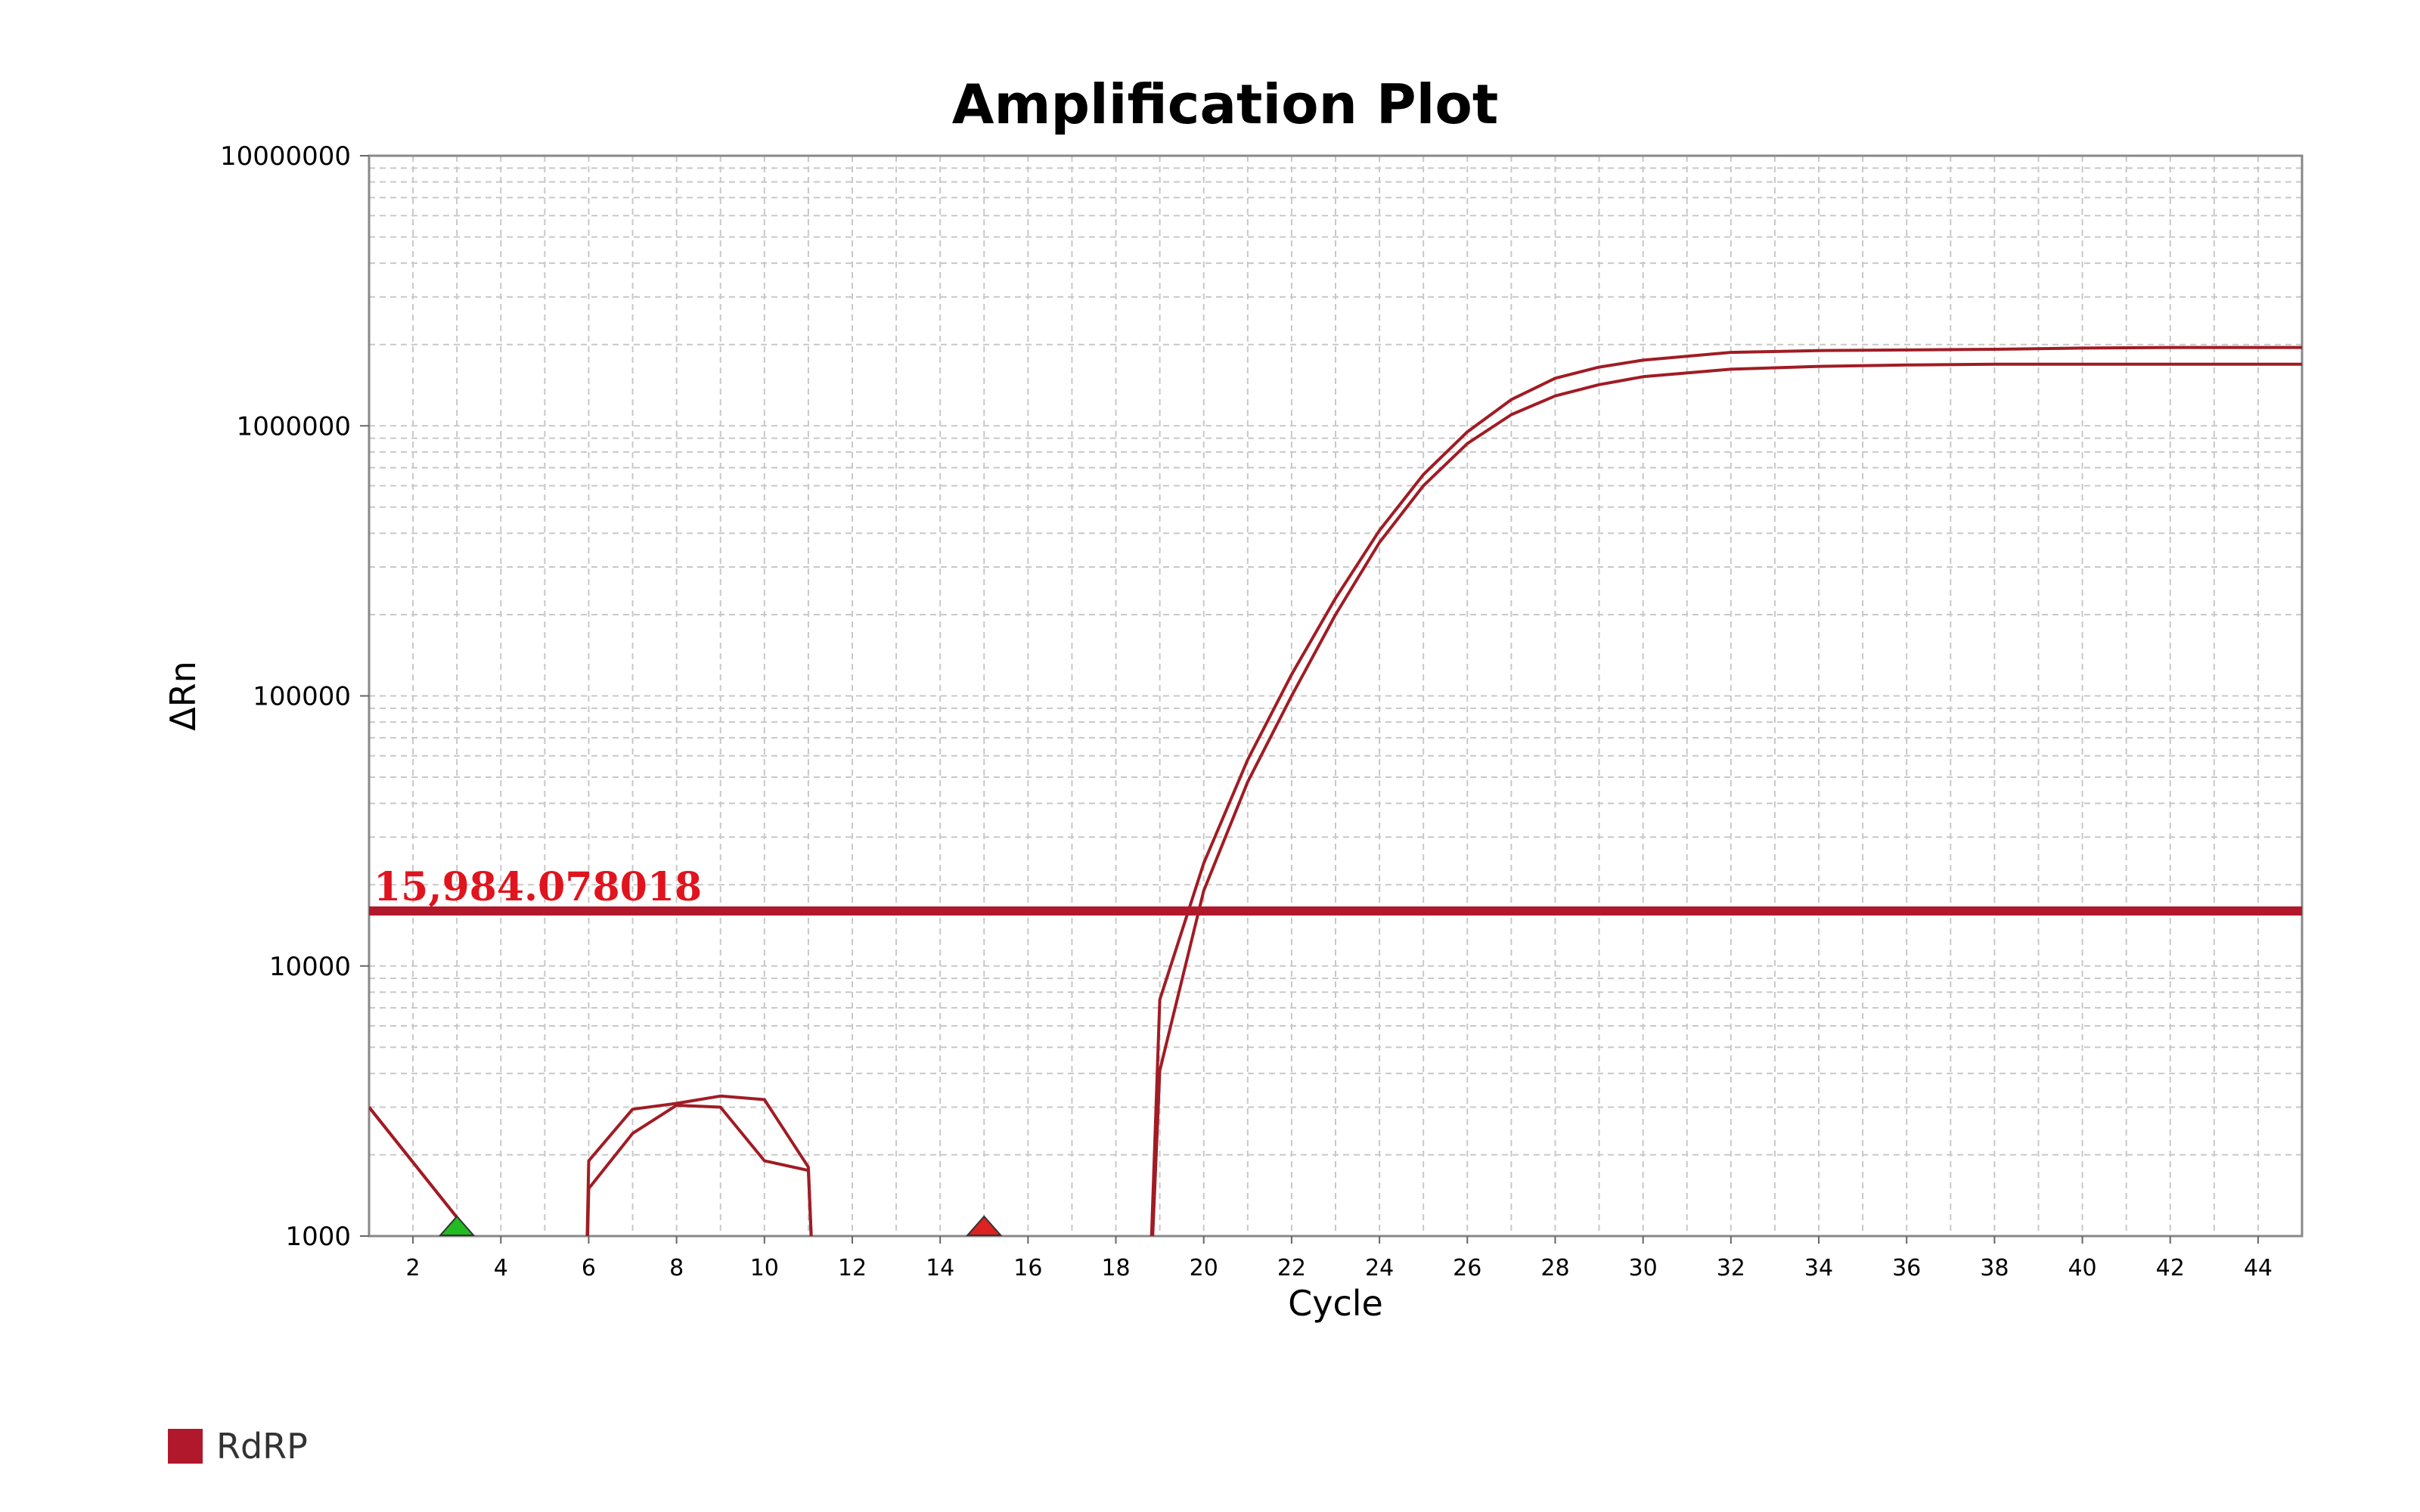  Describe the element at coordinates (183, 696) in the screenshot. I see `y-axis-label: ΔRn` at that location.